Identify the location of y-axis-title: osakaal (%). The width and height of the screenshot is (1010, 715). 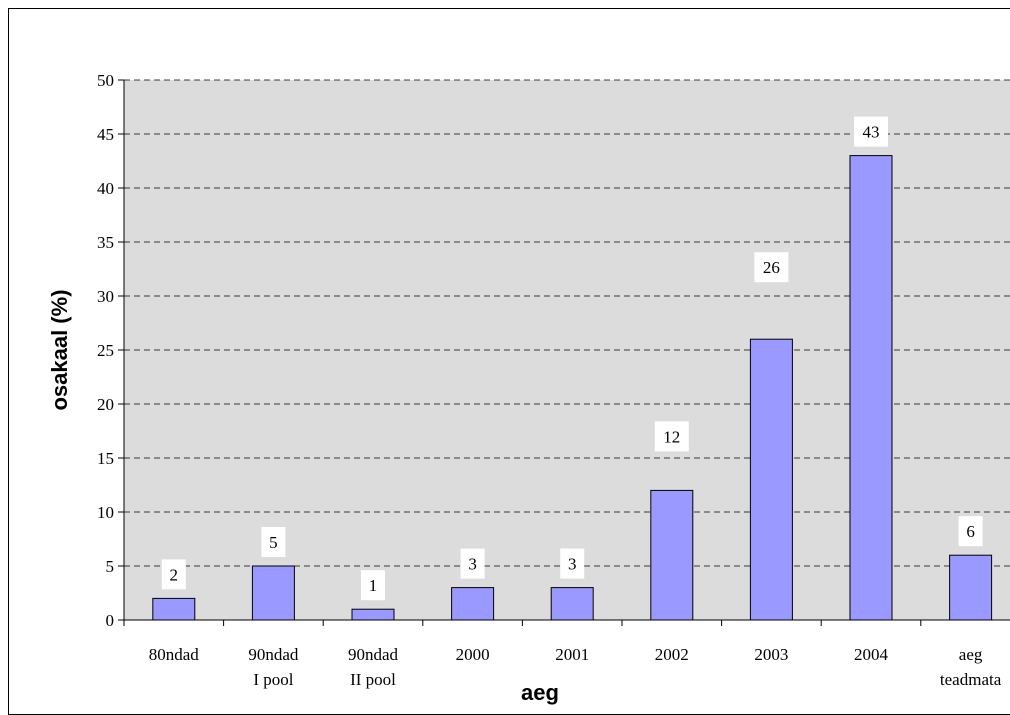
(59, 349).